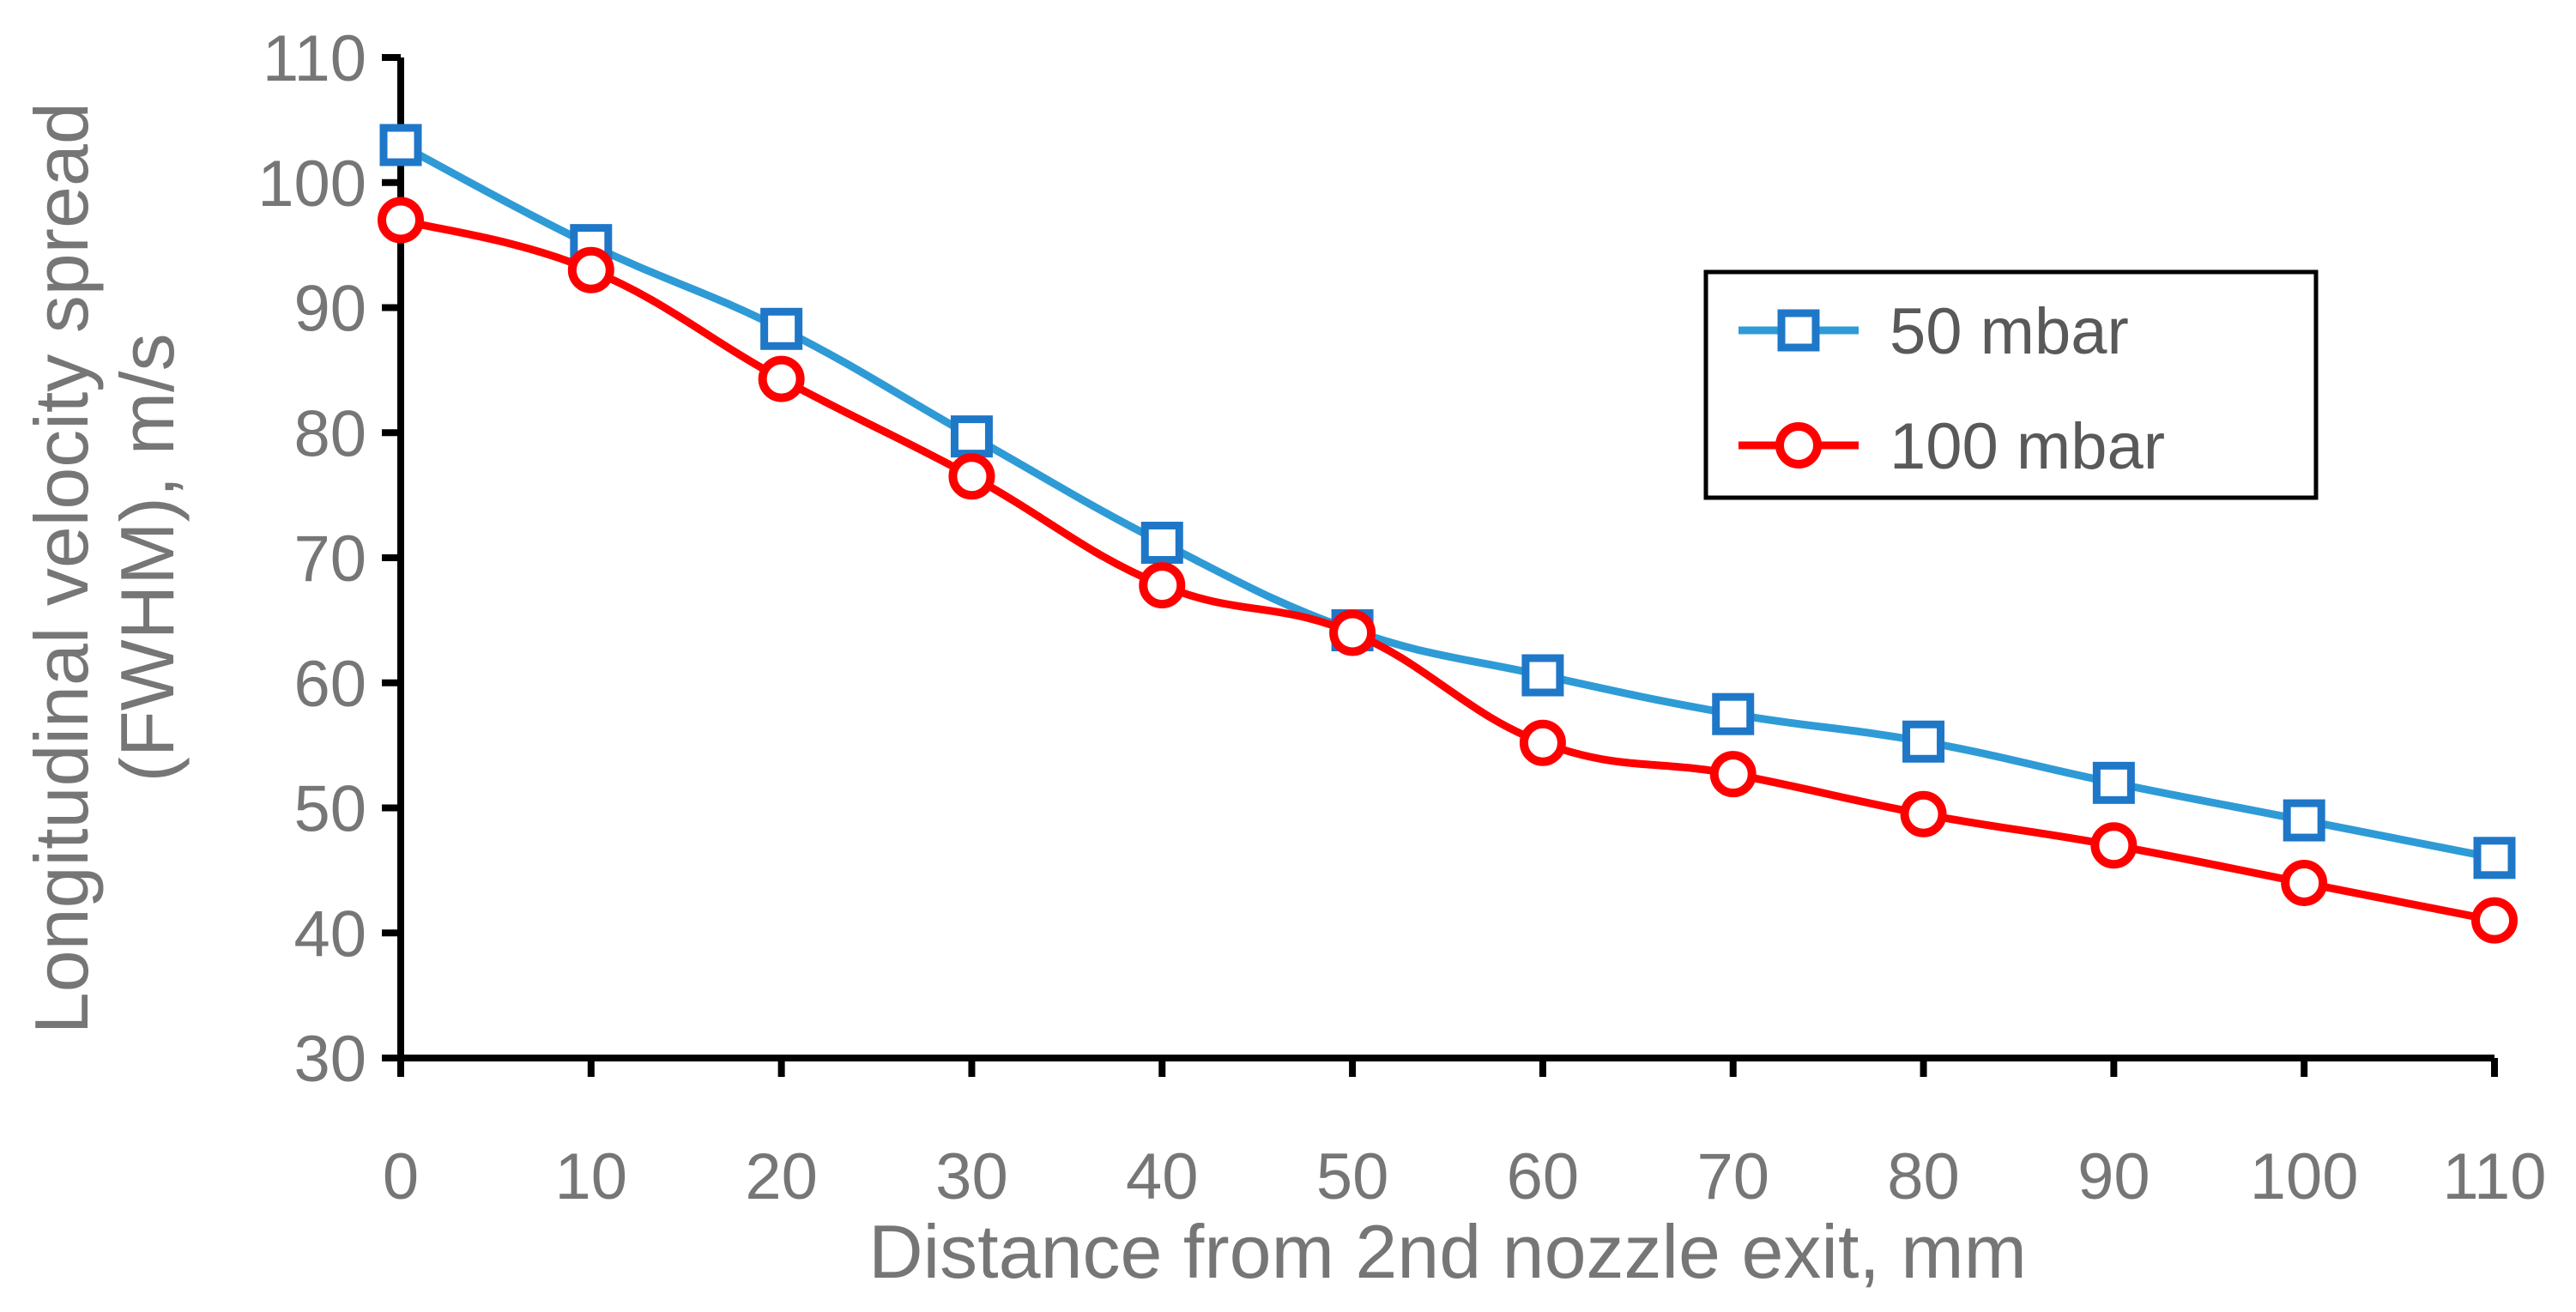 The width and height of the screenshot is (2576, 1312). I want to click on y-tick-label: 110, so click(314, 58).